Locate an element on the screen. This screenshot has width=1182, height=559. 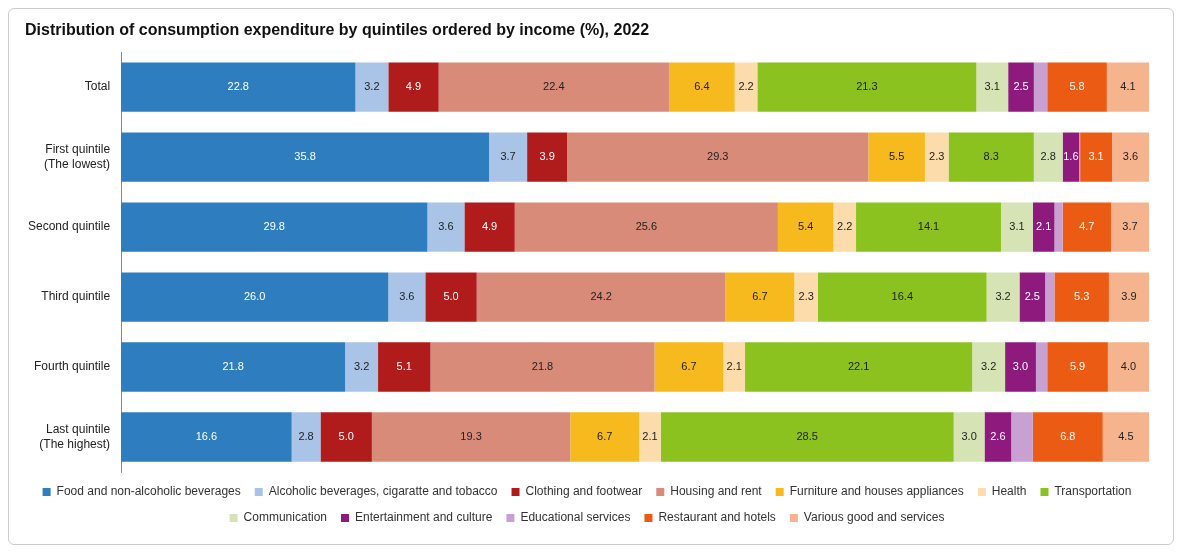
data-label: 29.8 is located at coordinates (274, 226).